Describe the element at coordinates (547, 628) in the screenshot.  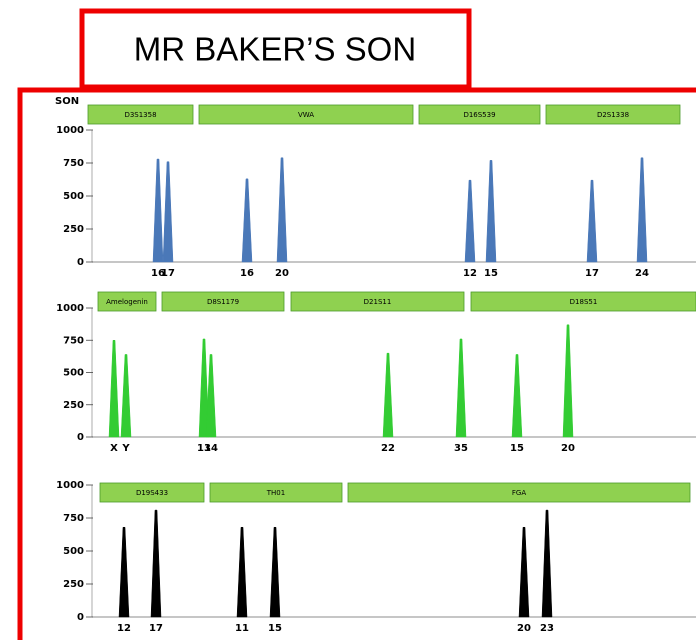
I see `allele-label: 23` at that location.